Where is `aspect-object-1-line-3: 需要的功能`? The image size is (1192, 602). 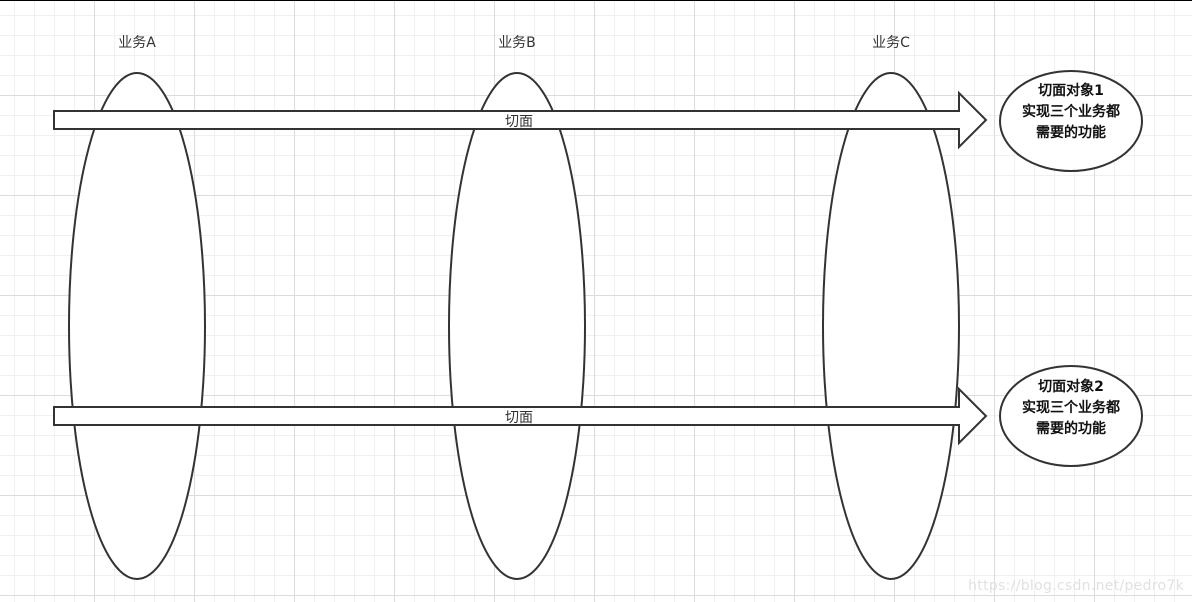
aspect-object-1-line-3: 需要的功能 is located at coordinates (1071, 132).